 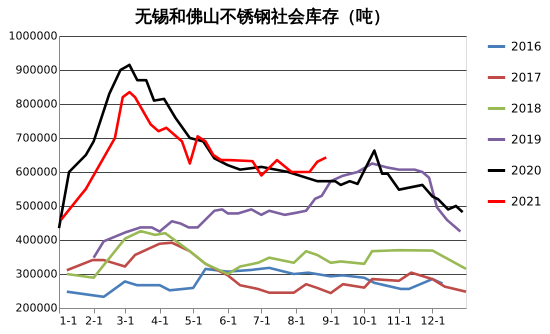 I want to click on legend-label: 2017, so click(x=526, y=77).